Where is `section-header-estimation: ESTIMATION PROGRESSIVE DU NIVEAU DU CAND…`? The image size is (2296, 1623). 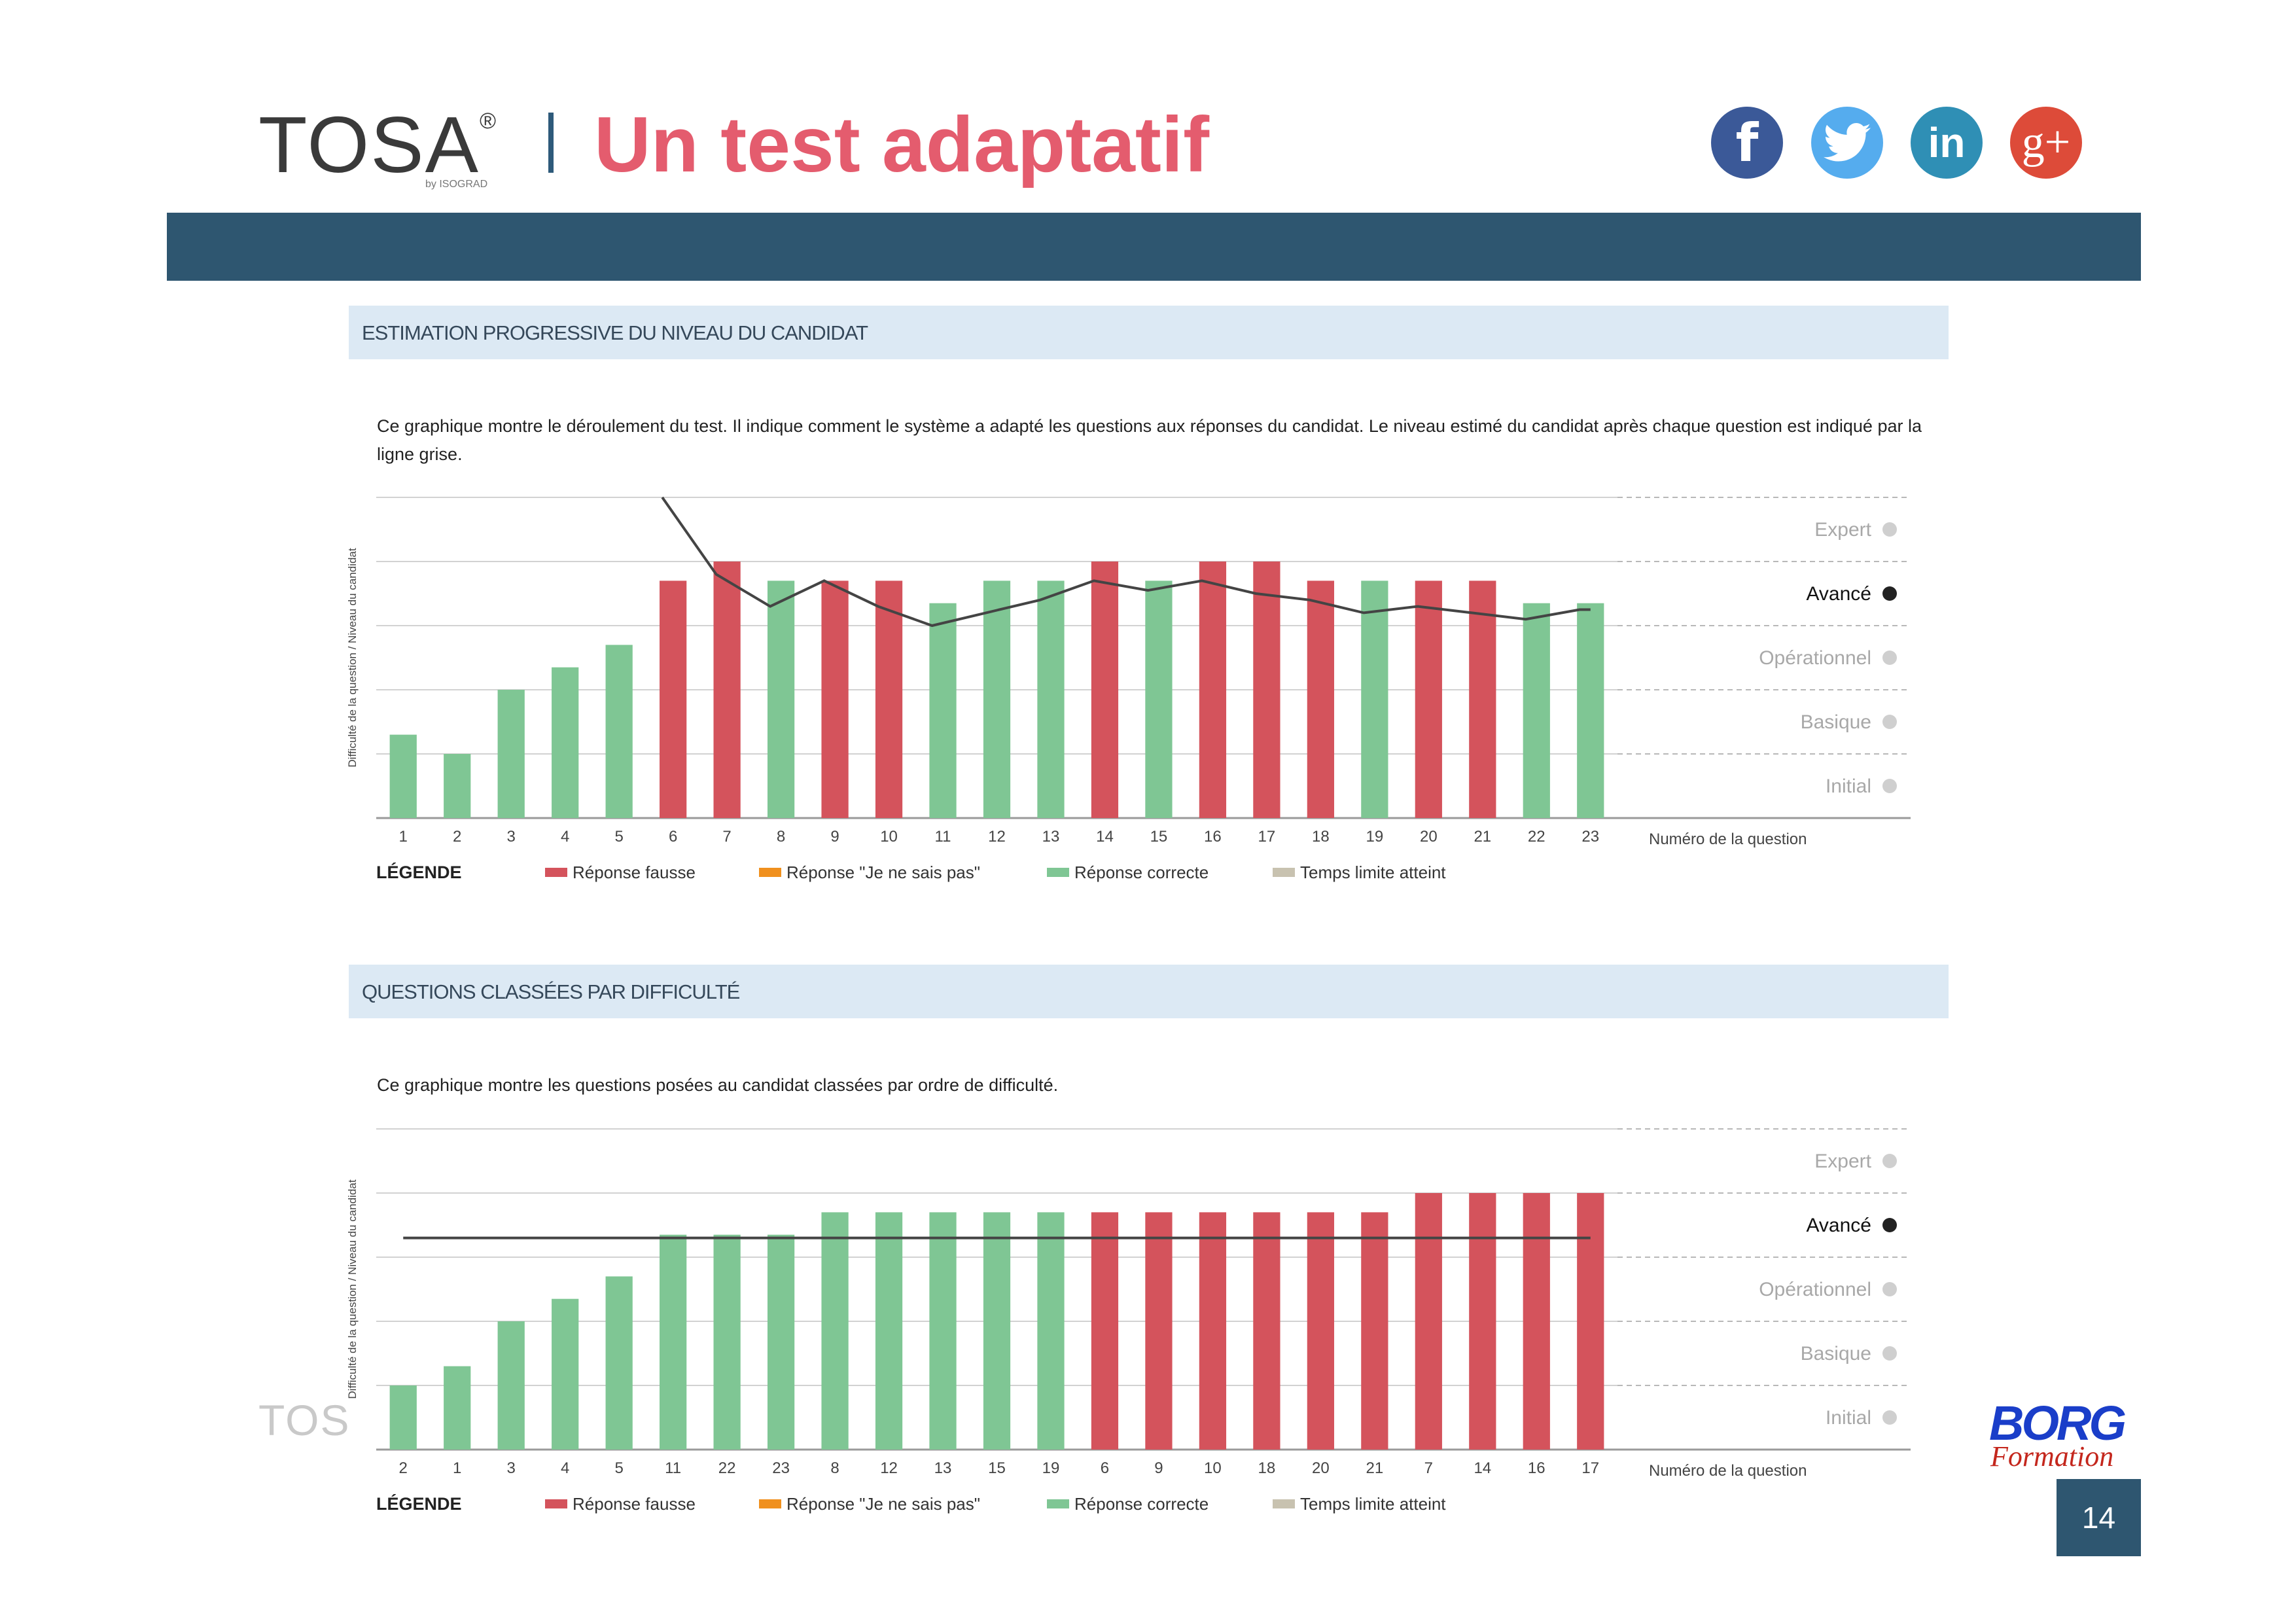 section-header-estimation: ESTIMATION PROGRESSIVE DU NIVEAU DU CAND… is located at coordinates (1149, 333).